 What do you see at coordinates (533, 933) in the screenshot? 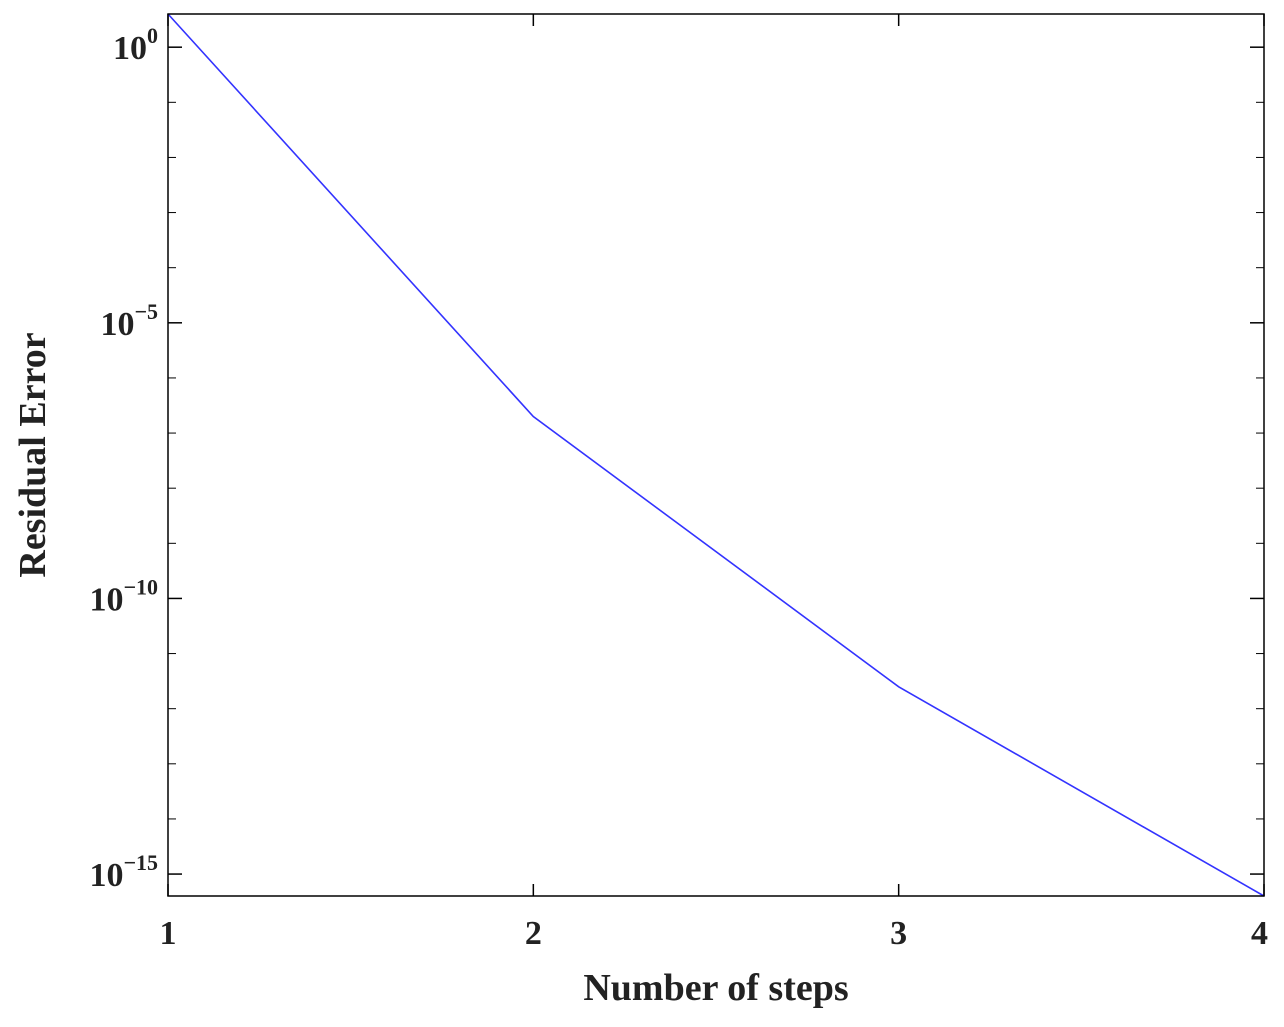
I see `x-tick-label: 2` at bounding box center [533, 933].